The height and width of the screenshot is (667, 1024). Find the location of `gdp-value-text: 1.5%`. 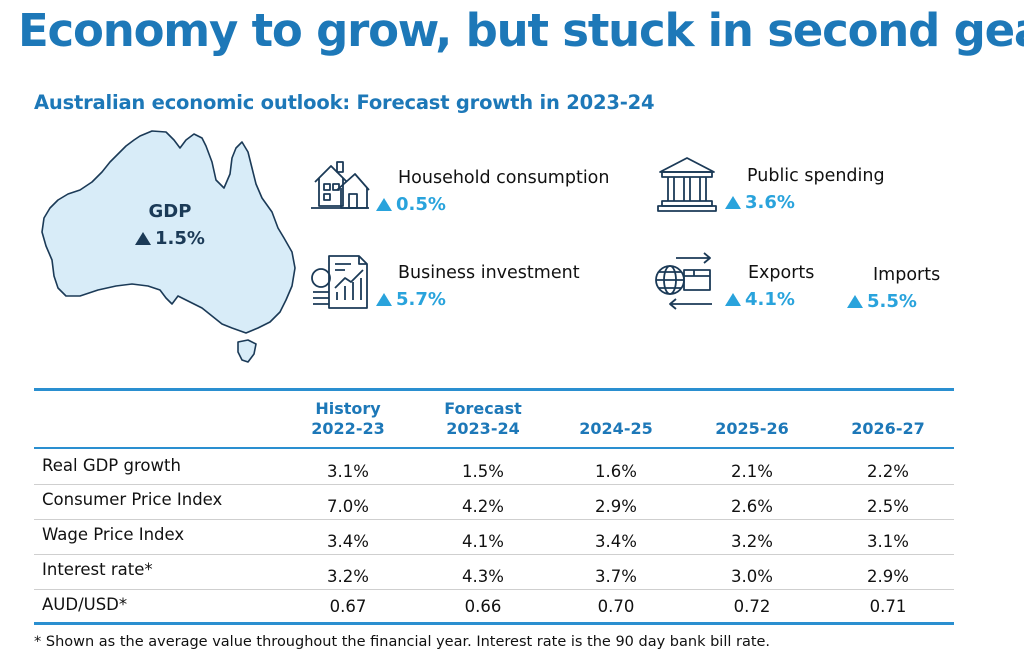

gdp-value-text: 1.5% is located at coordinates (180, 238).